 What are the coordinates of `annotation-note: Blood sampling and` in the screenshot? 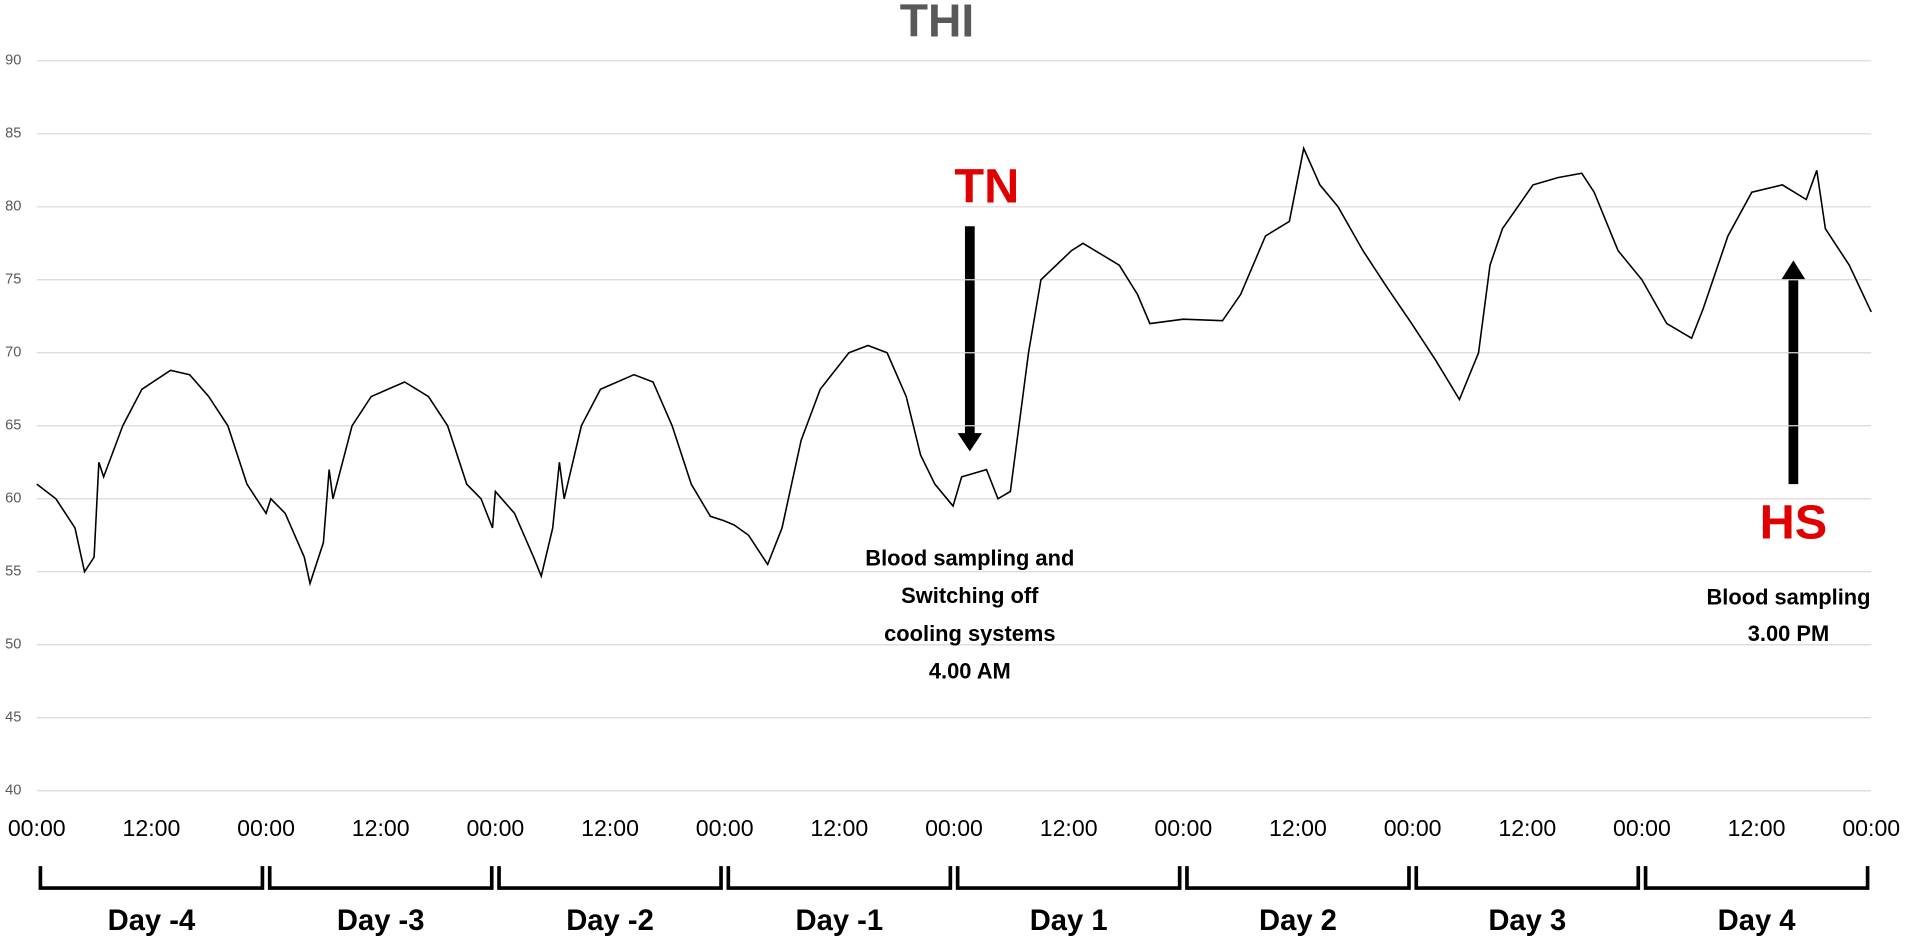 It's located at (969, 557).